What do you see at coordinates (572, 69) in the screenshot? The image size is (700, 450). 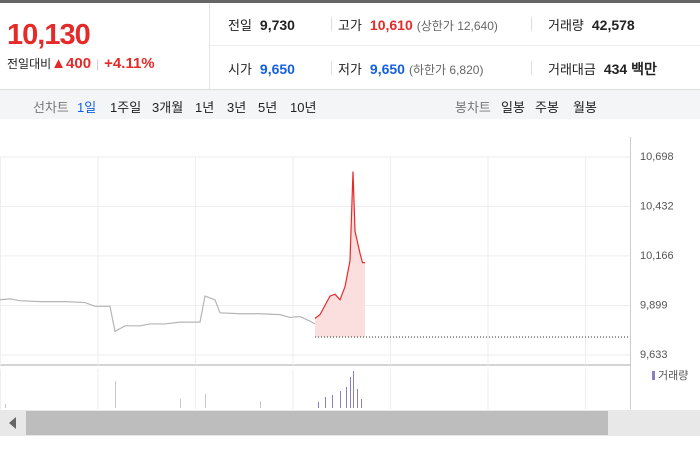 I see `stat-label: 거래대금` at bounding box center [572, 69].